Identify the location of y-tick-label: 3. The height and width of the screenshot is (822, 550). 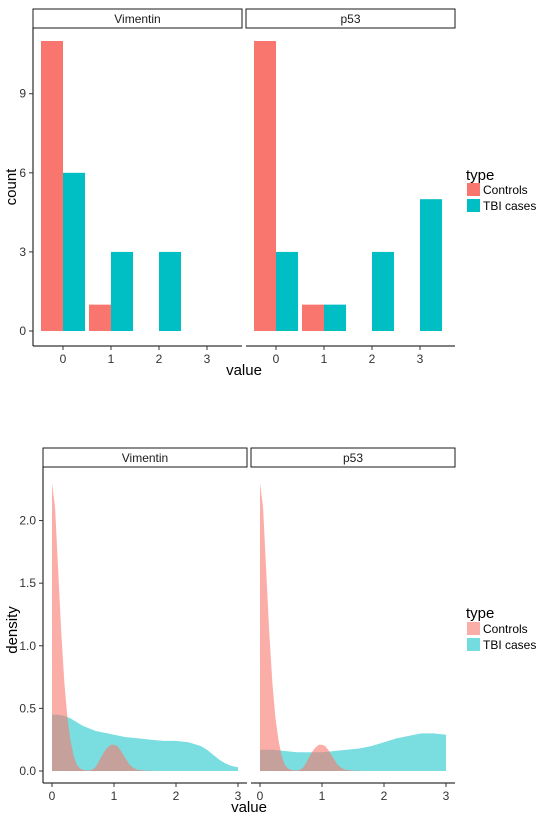
(22, 252).